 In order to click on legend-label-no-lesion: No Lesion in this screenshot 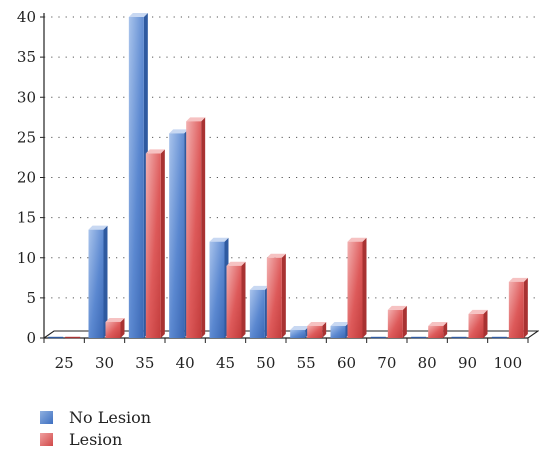, I will do `click(110, 417)`.